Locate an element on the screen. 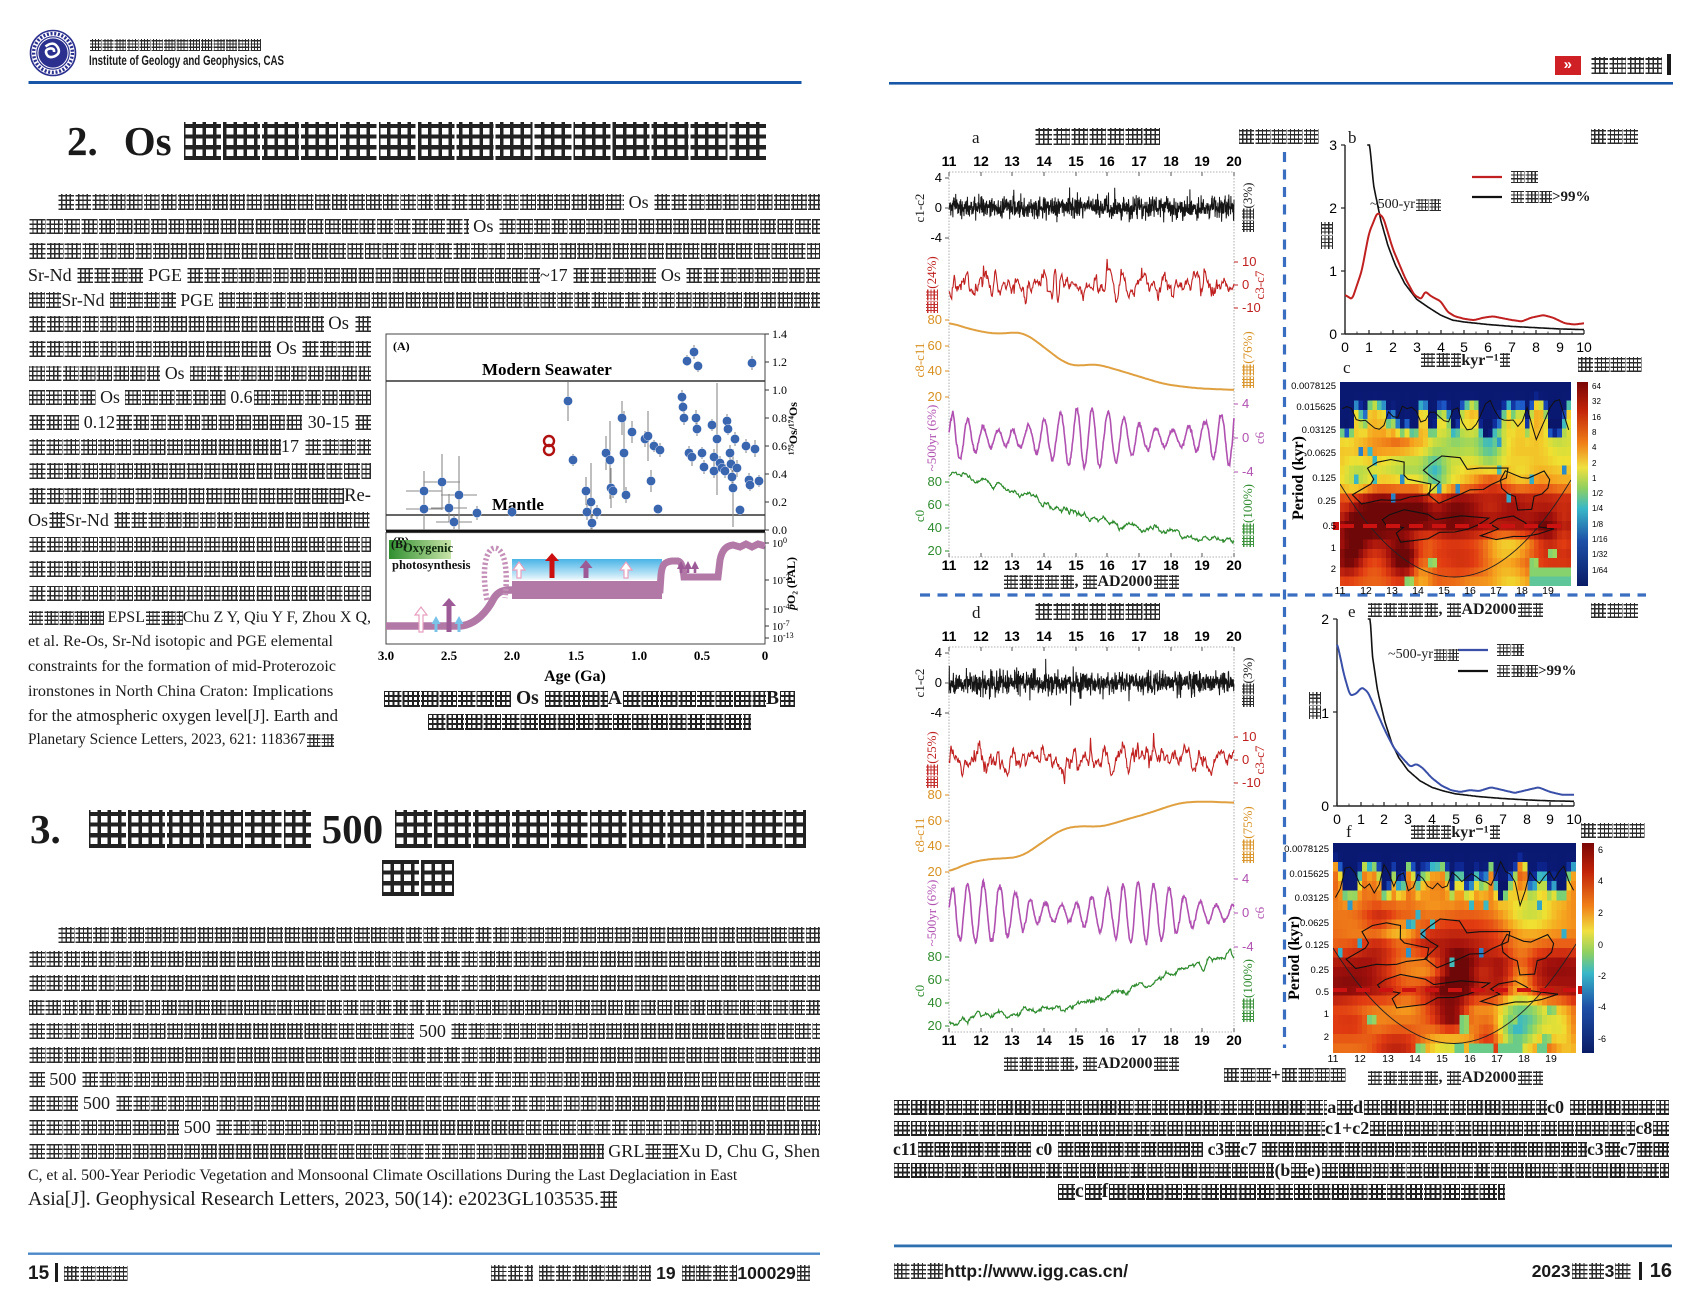 The height and width of the screenshot is (1298, 1700). svg-text: 10-13 is located at coordinates (783, 638).